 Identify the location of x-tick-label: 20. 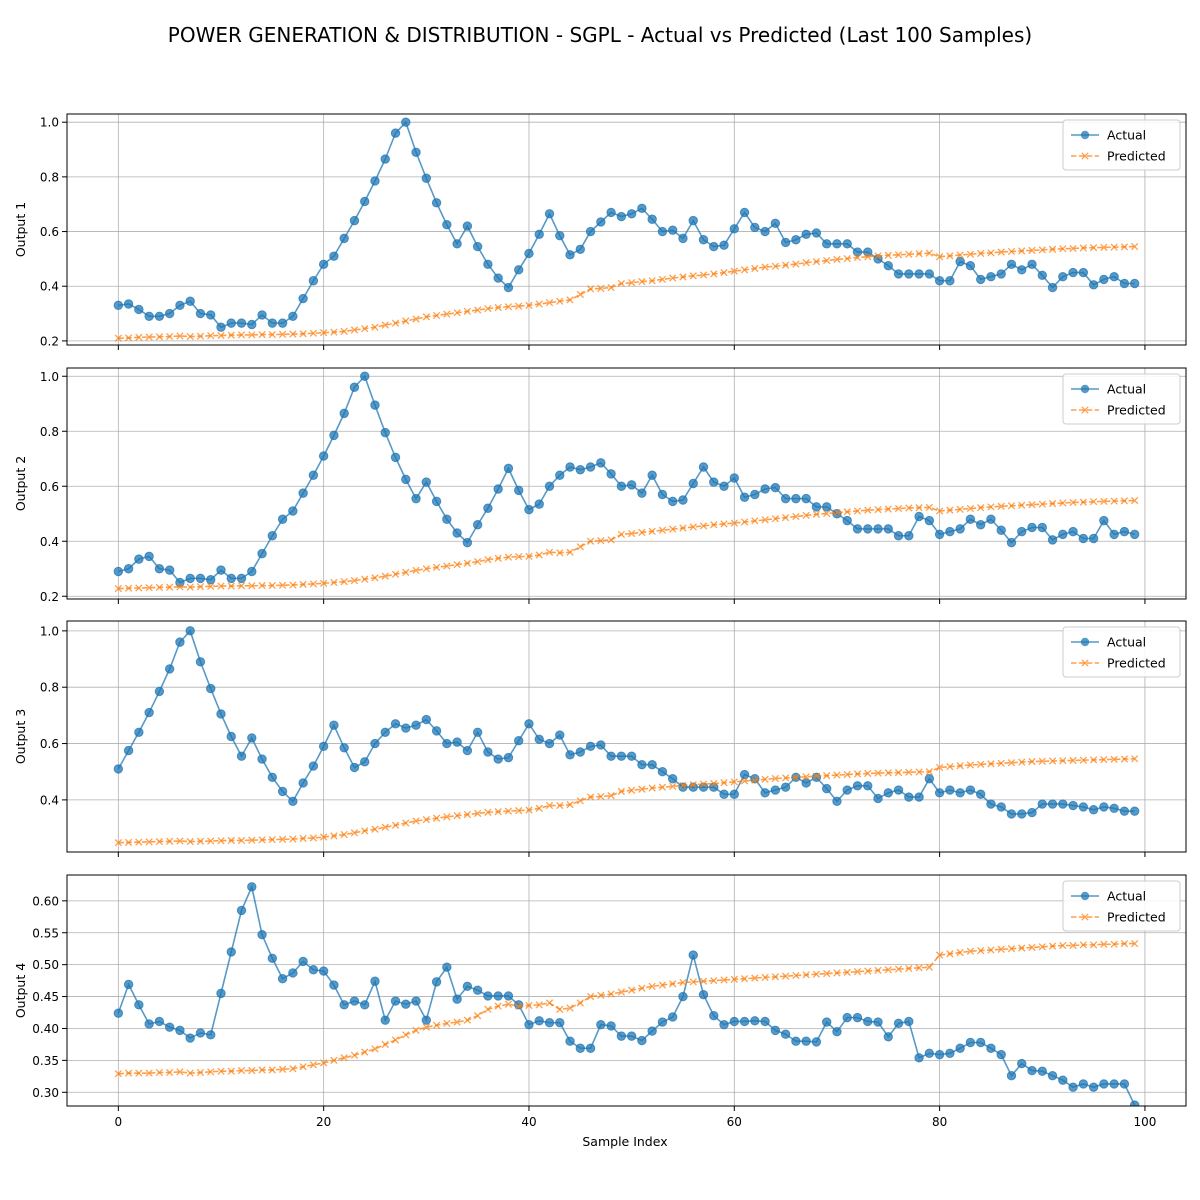
(323, 1122).